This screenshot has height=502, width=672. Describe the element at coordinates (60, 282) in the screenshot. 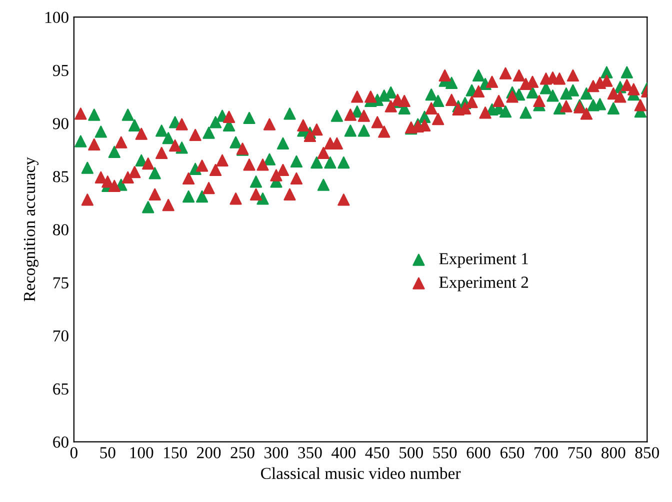

I see `y-tick-label: 75` at that location.